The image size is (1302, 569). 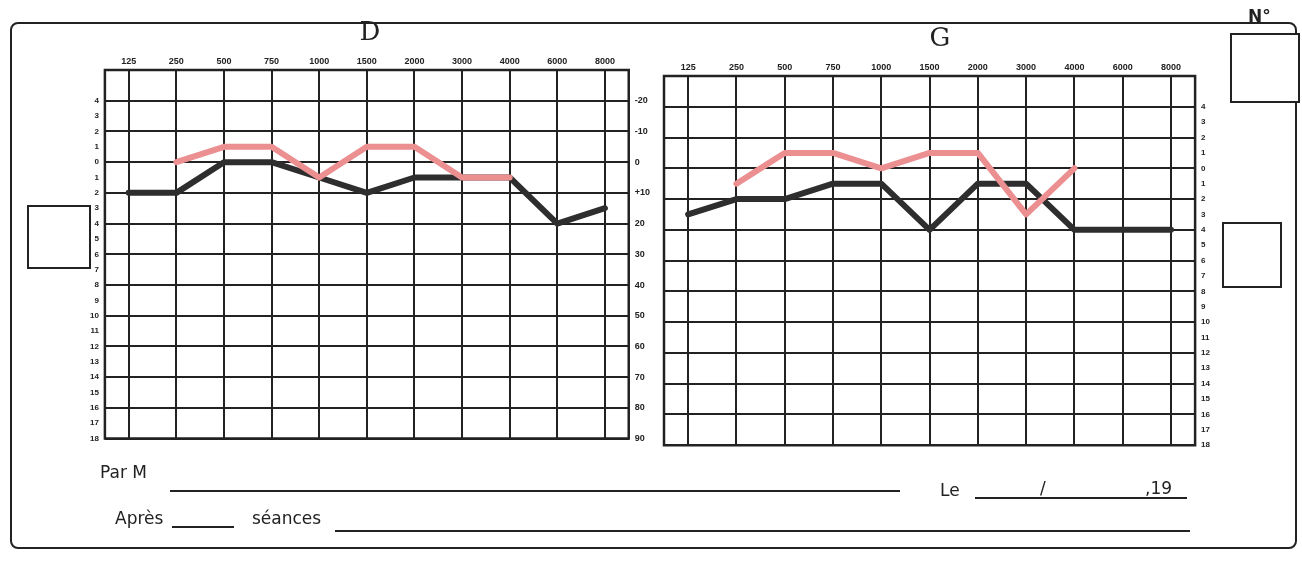 What do you see at coordinates (641, 100) in the screenshot?
I see `y2-tick-label: -20` at bounding box center [641, 100].